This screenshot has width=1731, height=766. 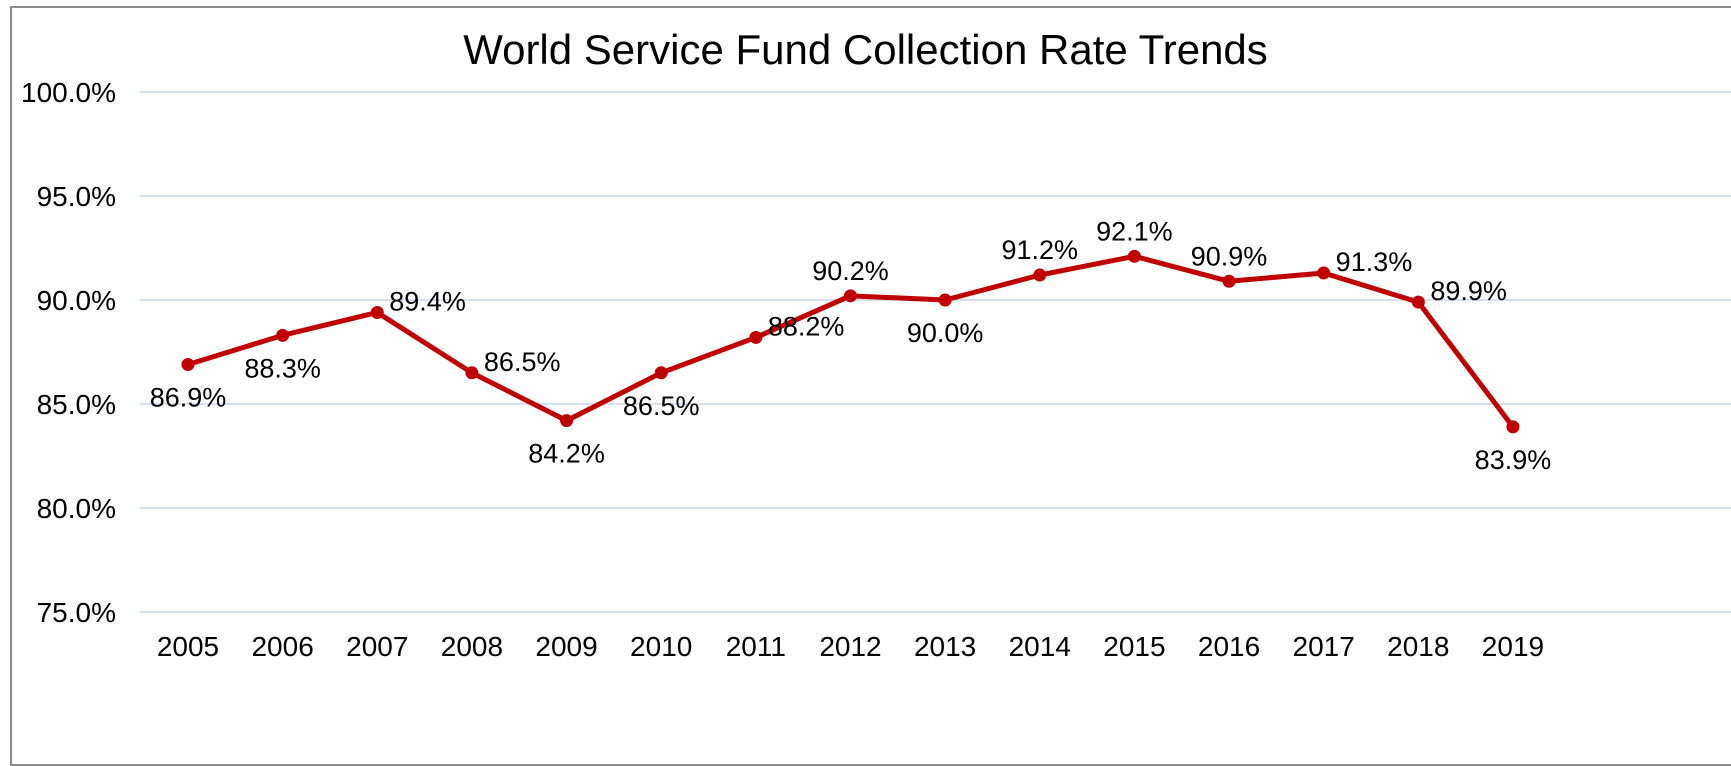 What do you see at coordinates (76, 508) in the screenshot?
I see `y-tick-label: 80.0%` at bounding box center [76, 508].